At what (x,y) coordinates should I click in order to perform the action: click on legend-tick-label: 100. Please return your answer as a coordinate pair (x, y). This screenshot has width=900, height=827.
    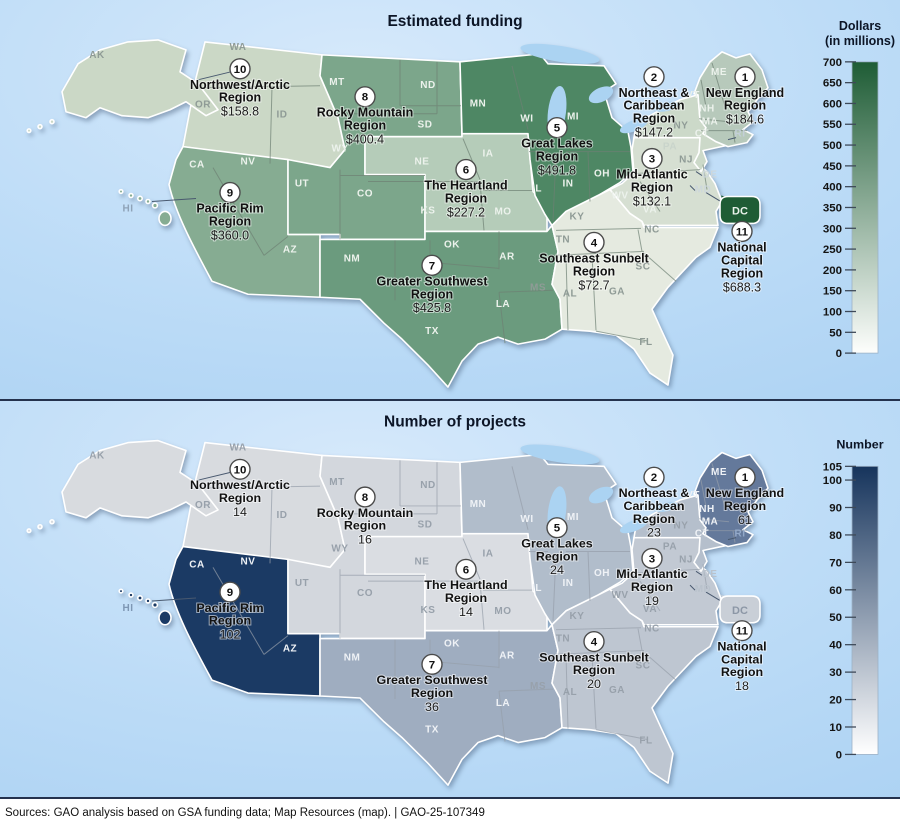
    Looking at the image, I should click on (832, 313).